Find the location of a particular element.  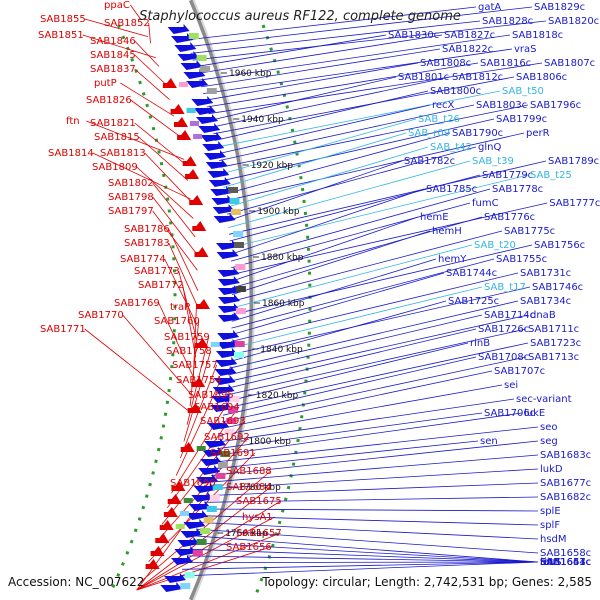

left-gene-label: hysA1 is located at coordinates (257, 517).